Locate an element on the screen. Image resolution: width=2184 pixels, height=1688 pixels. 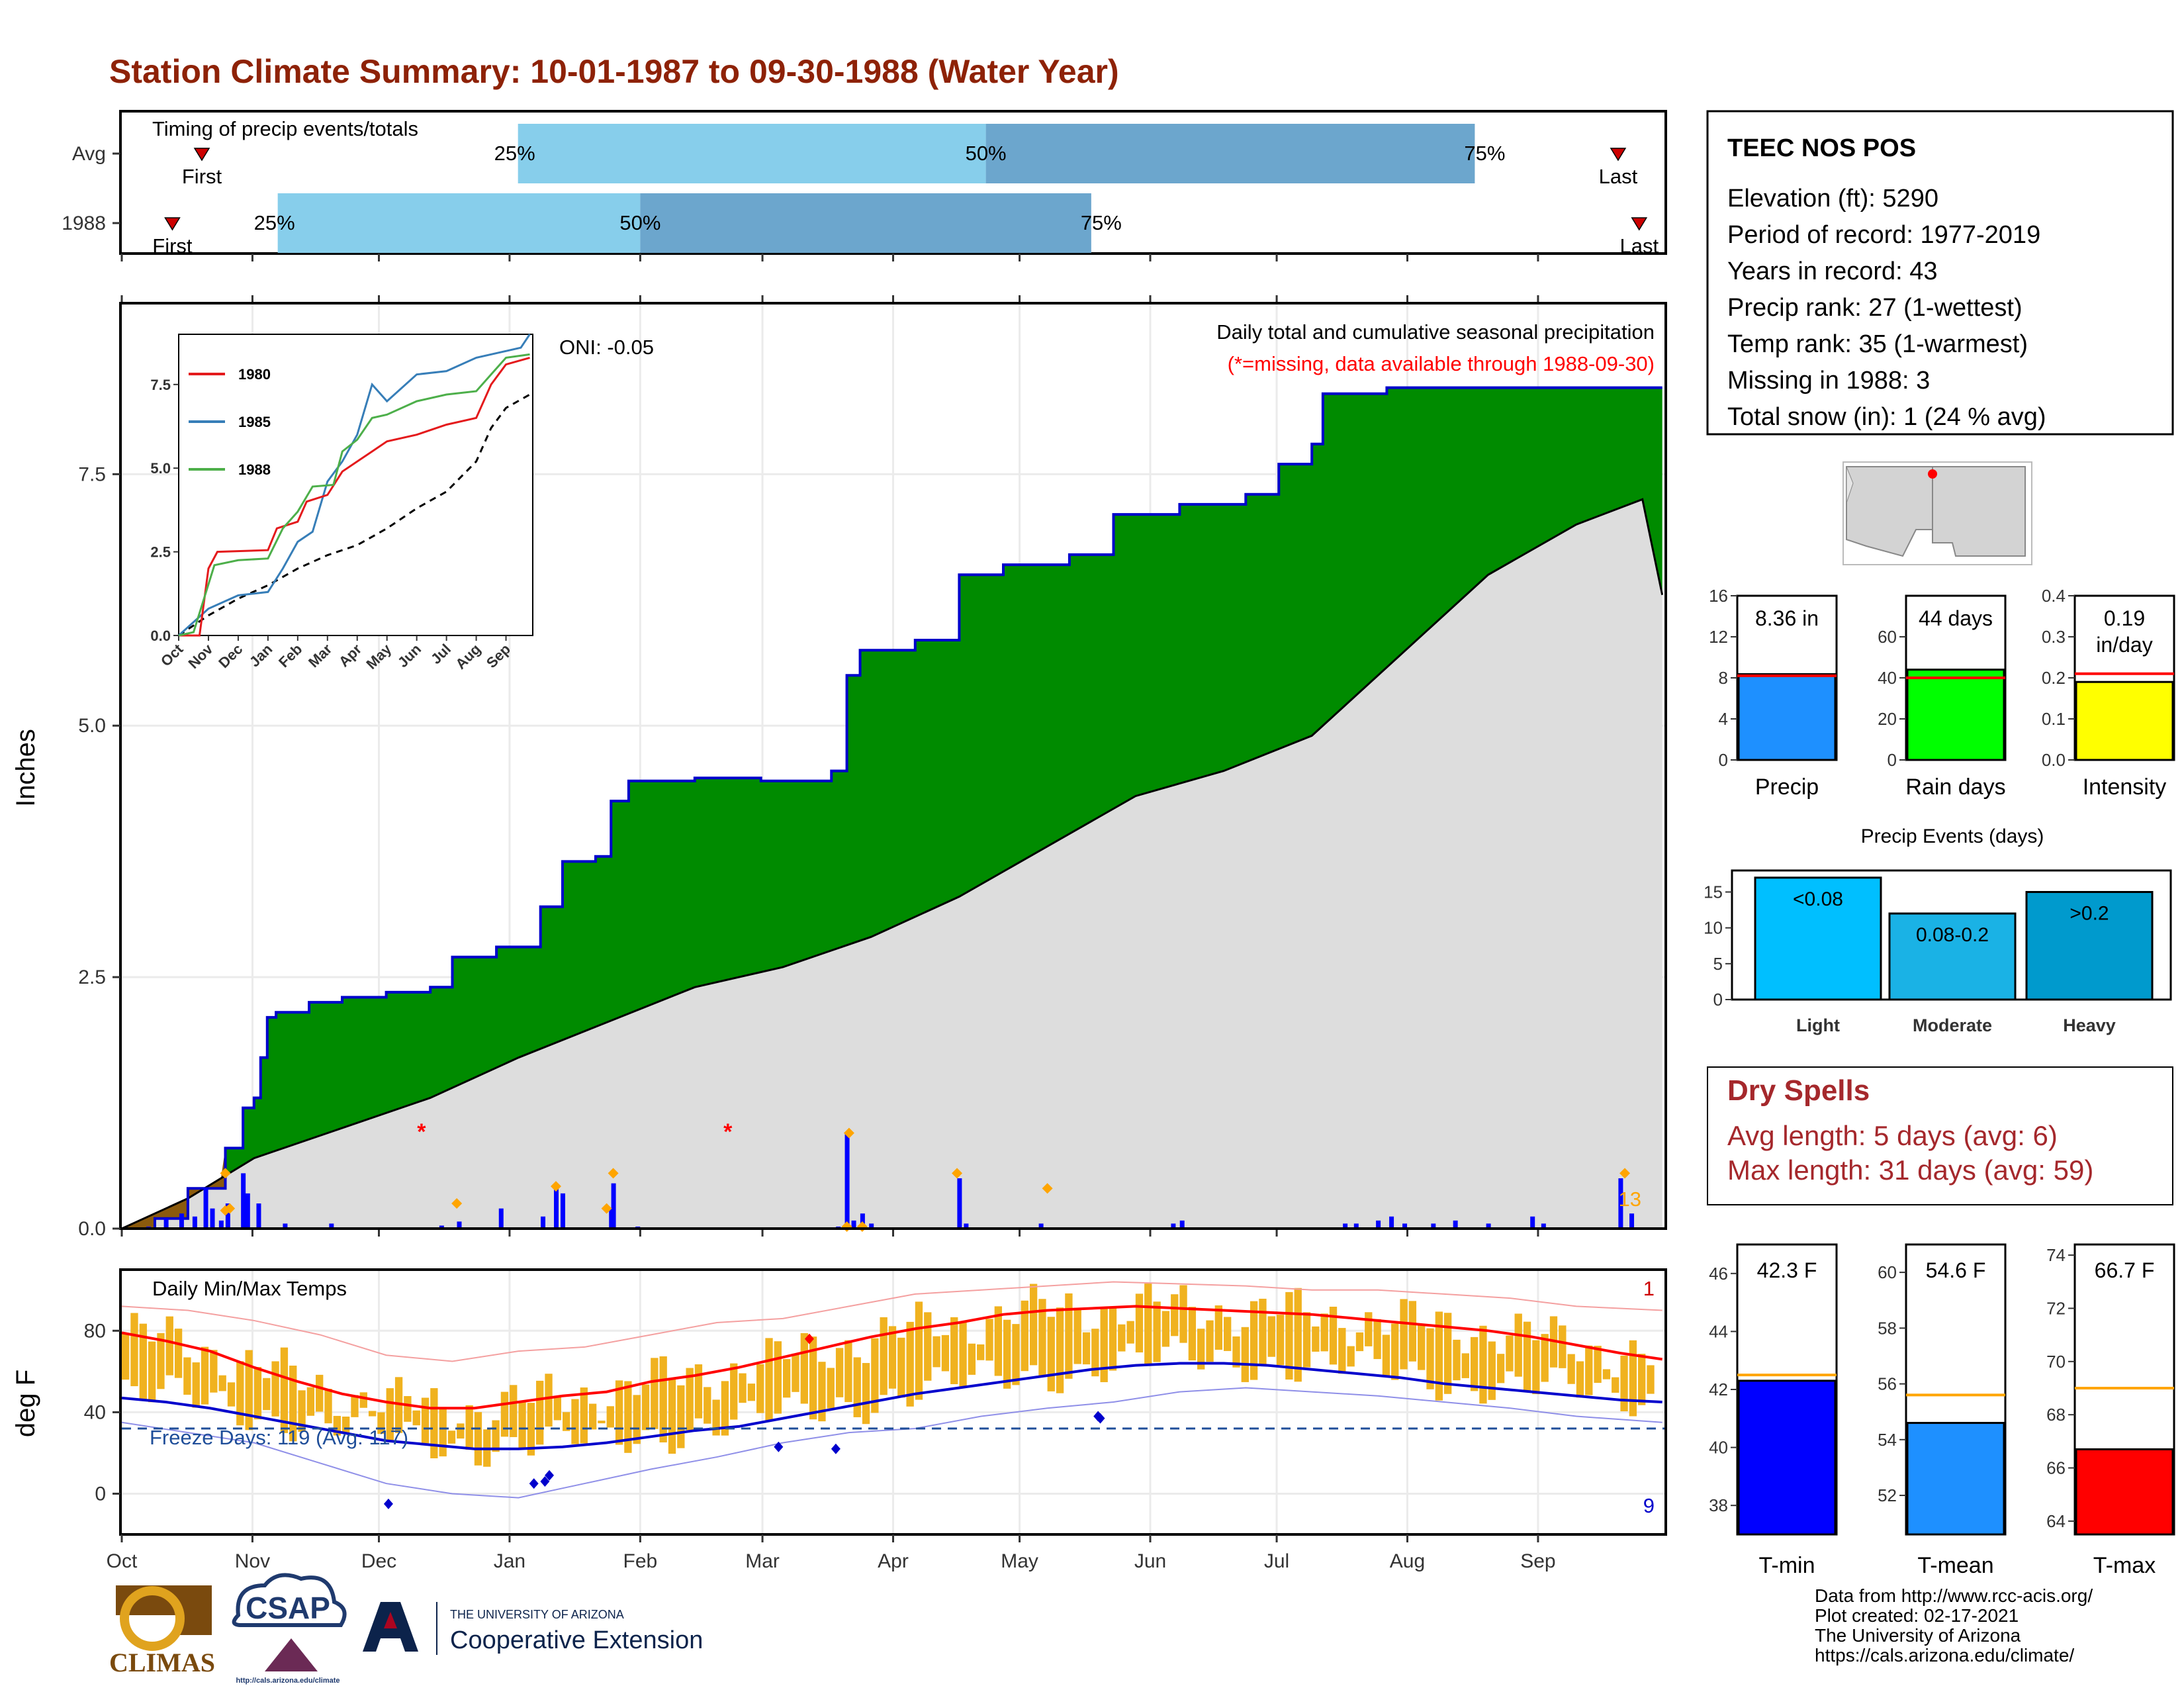
record-min-line is located at coordinates (892, 1443).